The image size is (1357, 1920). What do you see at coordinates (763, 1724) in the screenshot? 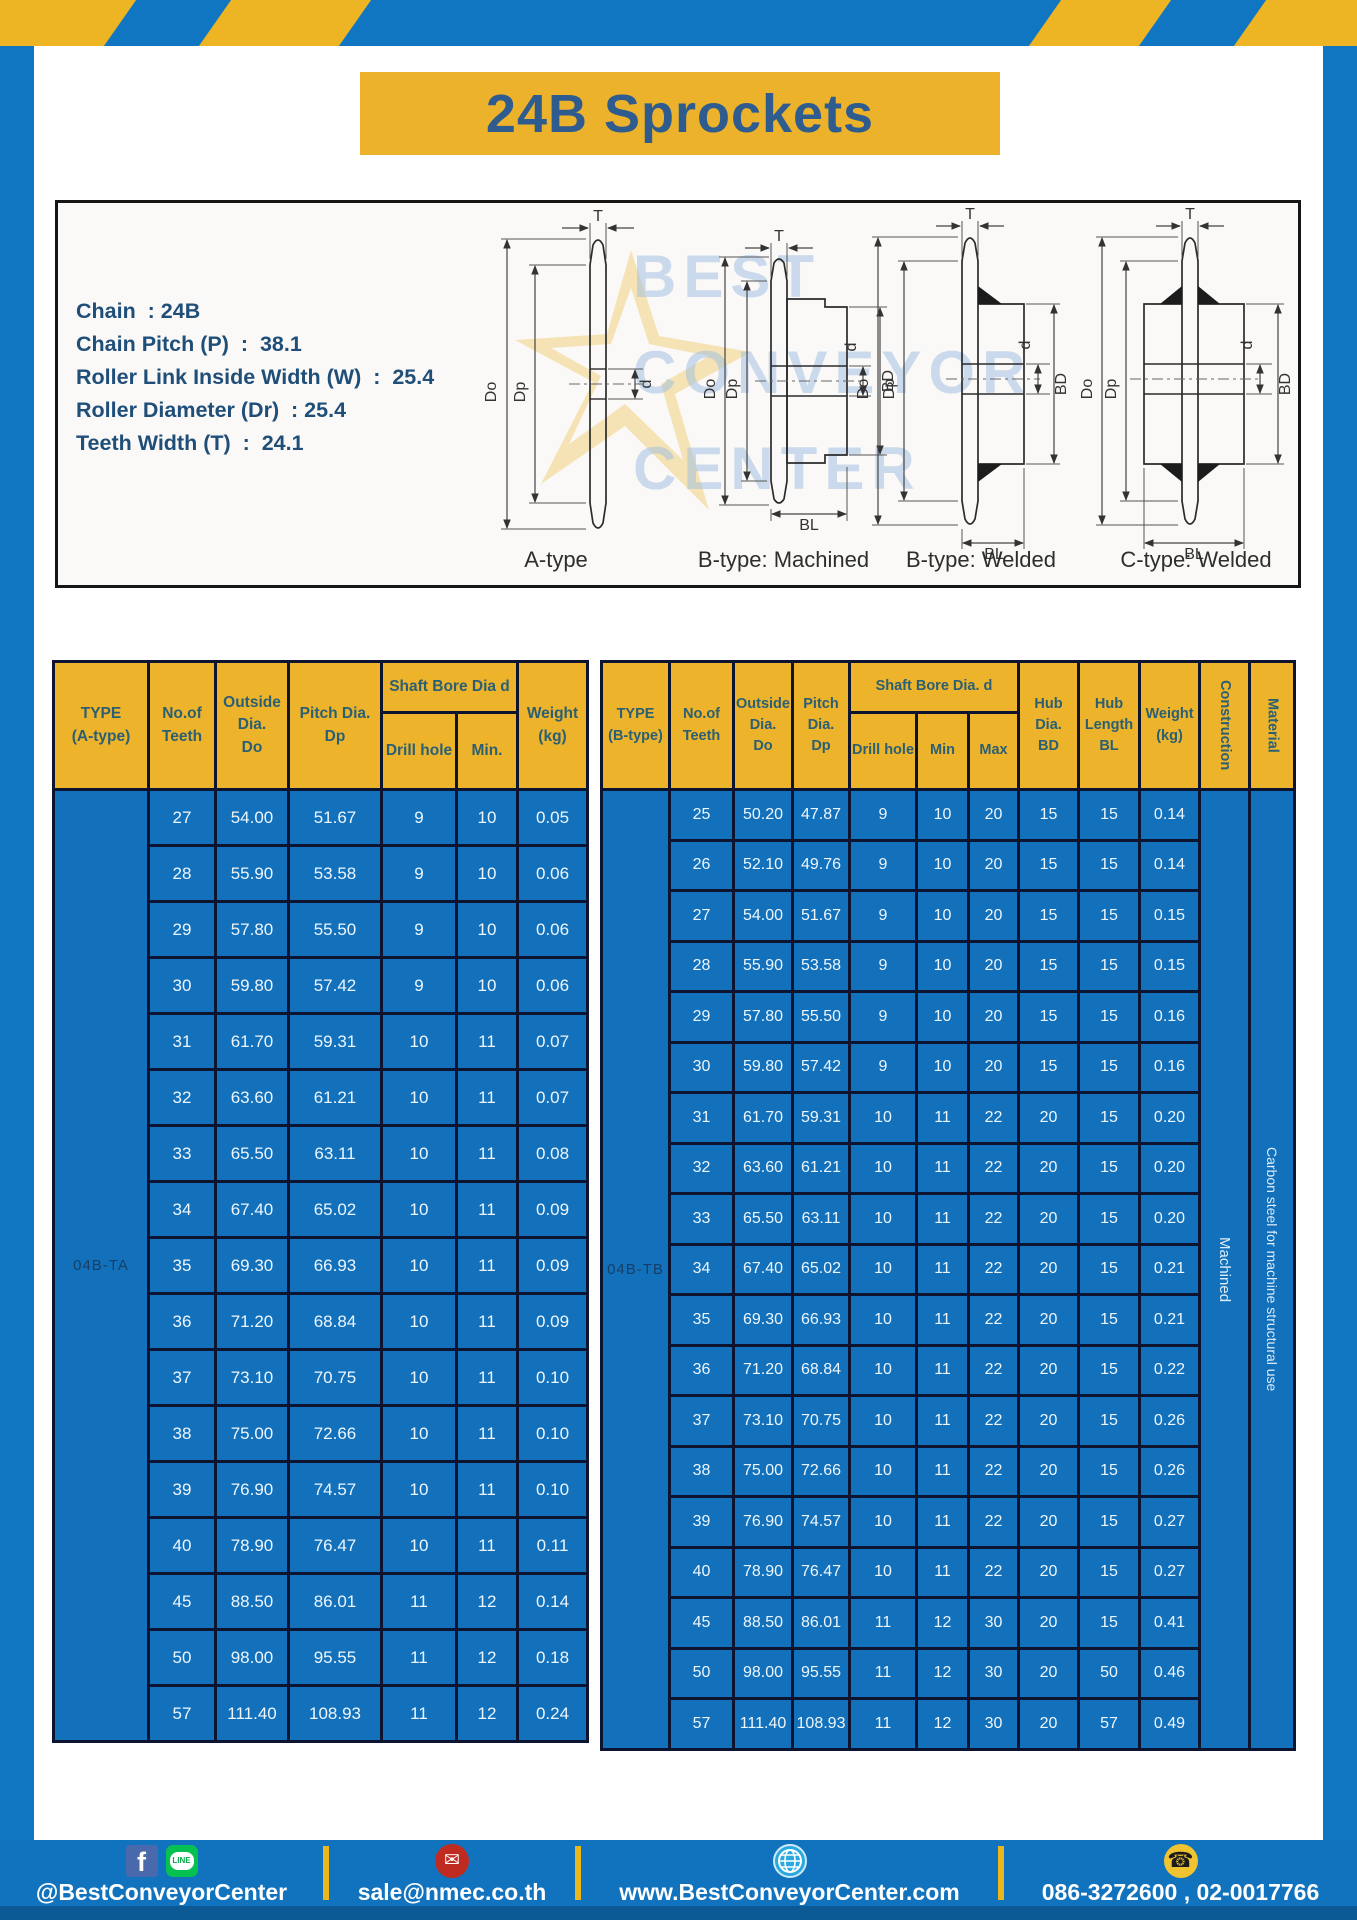
I see `table-cell: 111.40` at bounding box center [763, 1724].